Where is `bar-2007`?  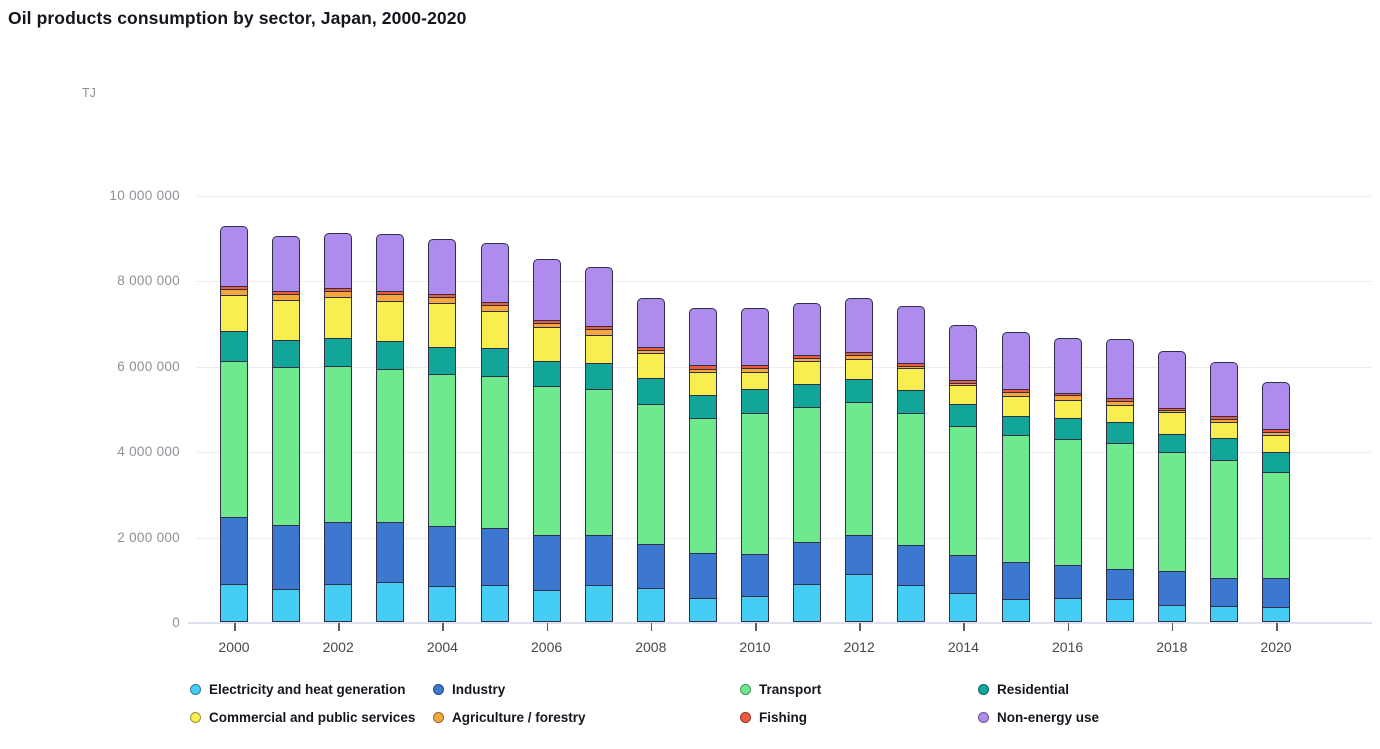
bar-2007 is located at coordinates (598, 444).